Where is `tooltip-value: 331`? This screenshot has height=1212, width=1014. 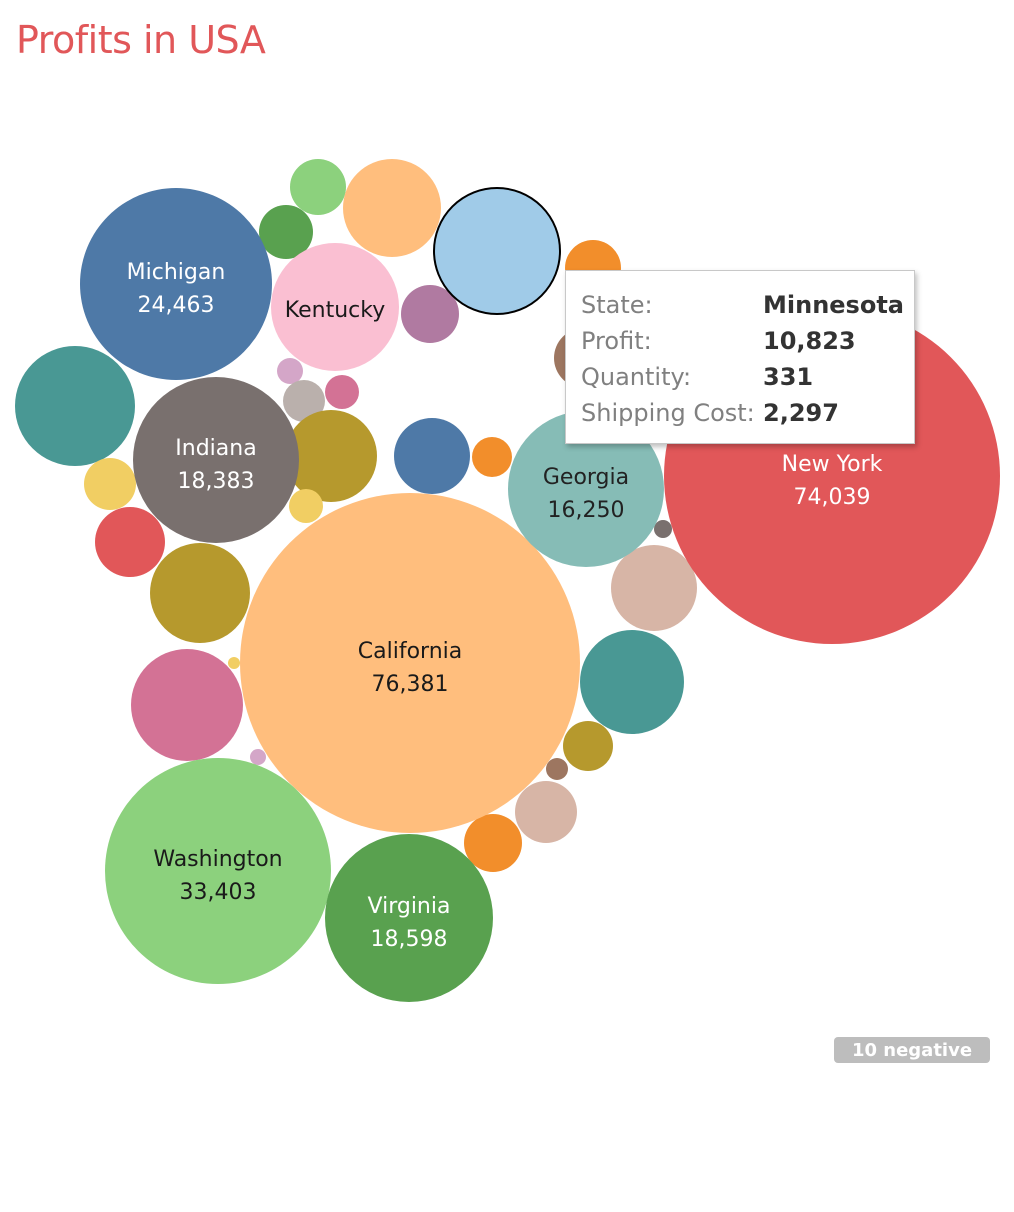
tooltip-value: 331 is located at coordinates (788, 377).